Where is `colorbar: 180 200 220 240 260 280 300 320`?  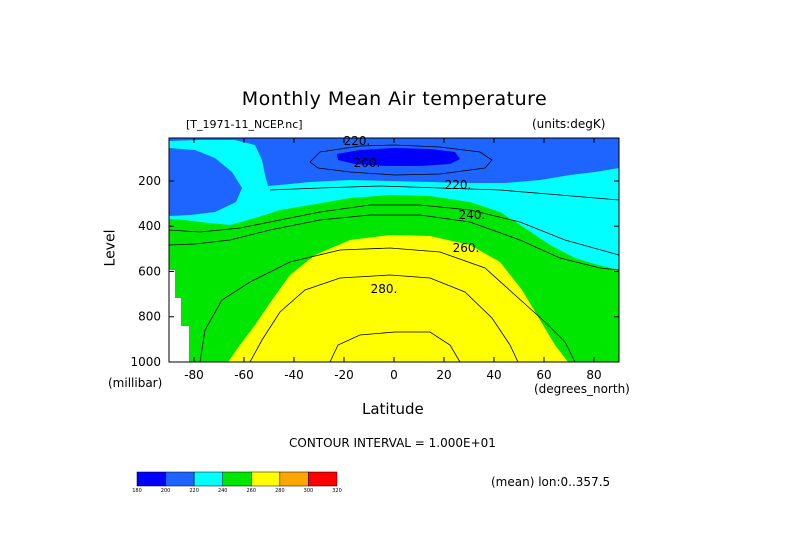
colorbar: 180 200 220 240 260 280 300 320 is located at coordinates (237, 482).